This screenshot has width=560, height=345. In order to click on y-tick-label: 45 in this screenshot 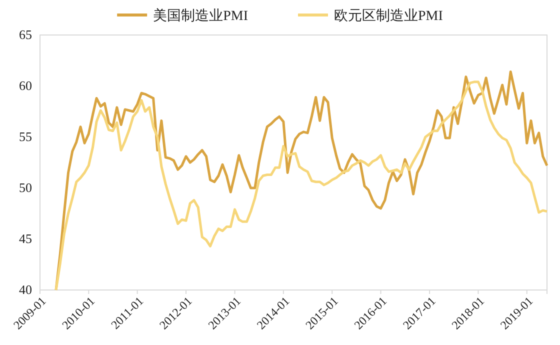, I will do `click(25, 238)`.